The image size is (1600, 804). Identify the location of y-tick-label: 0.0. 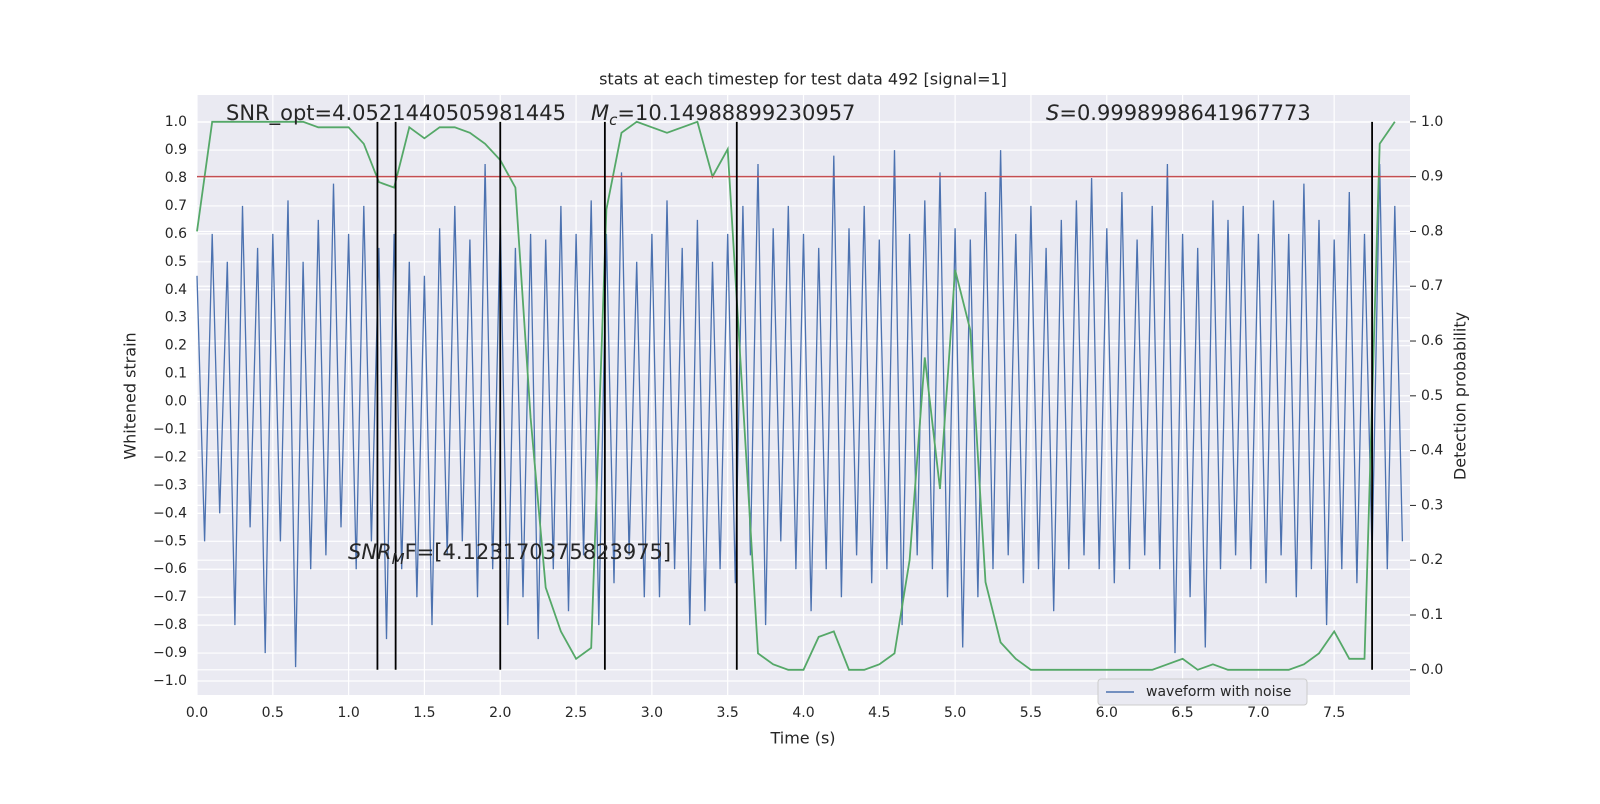
(176, 402).